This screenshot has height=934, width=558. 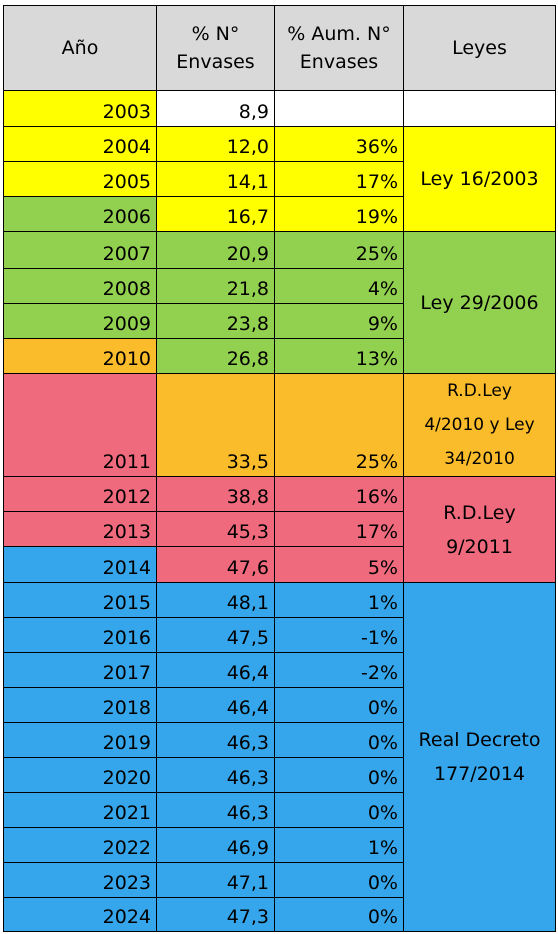 I want to click on pct-envases-cell-text: 47,6, so click(x=247, y=568).